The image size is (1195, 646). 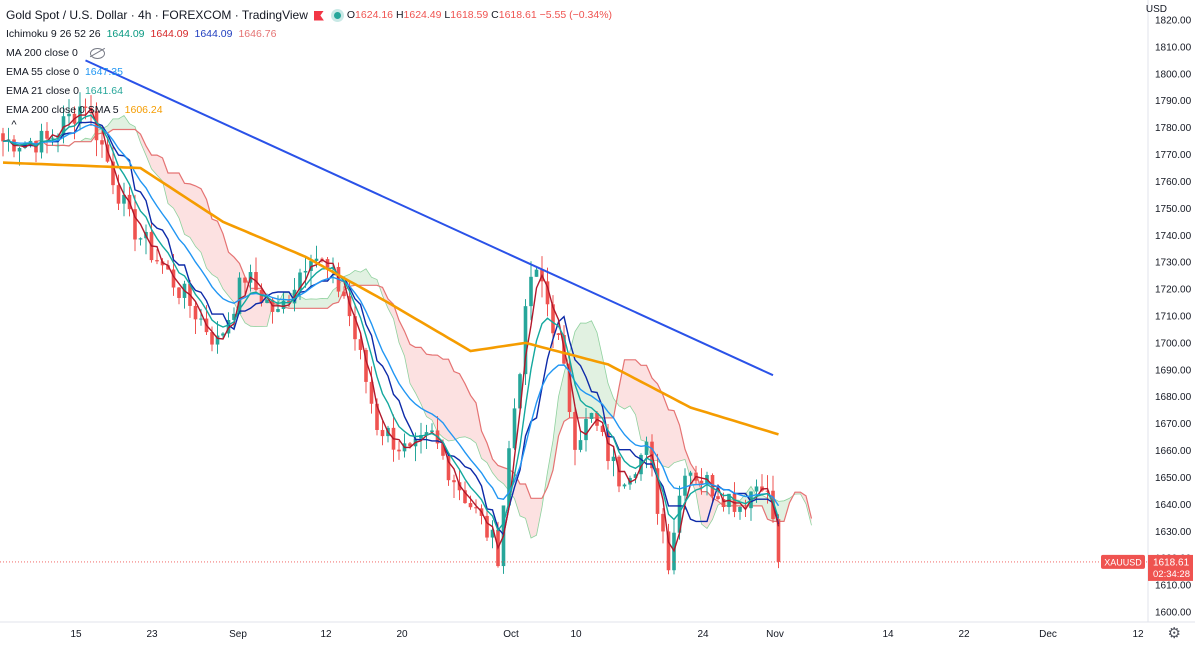 I want to click on indicator-value: 1606.24, so click(x=143, y=110).